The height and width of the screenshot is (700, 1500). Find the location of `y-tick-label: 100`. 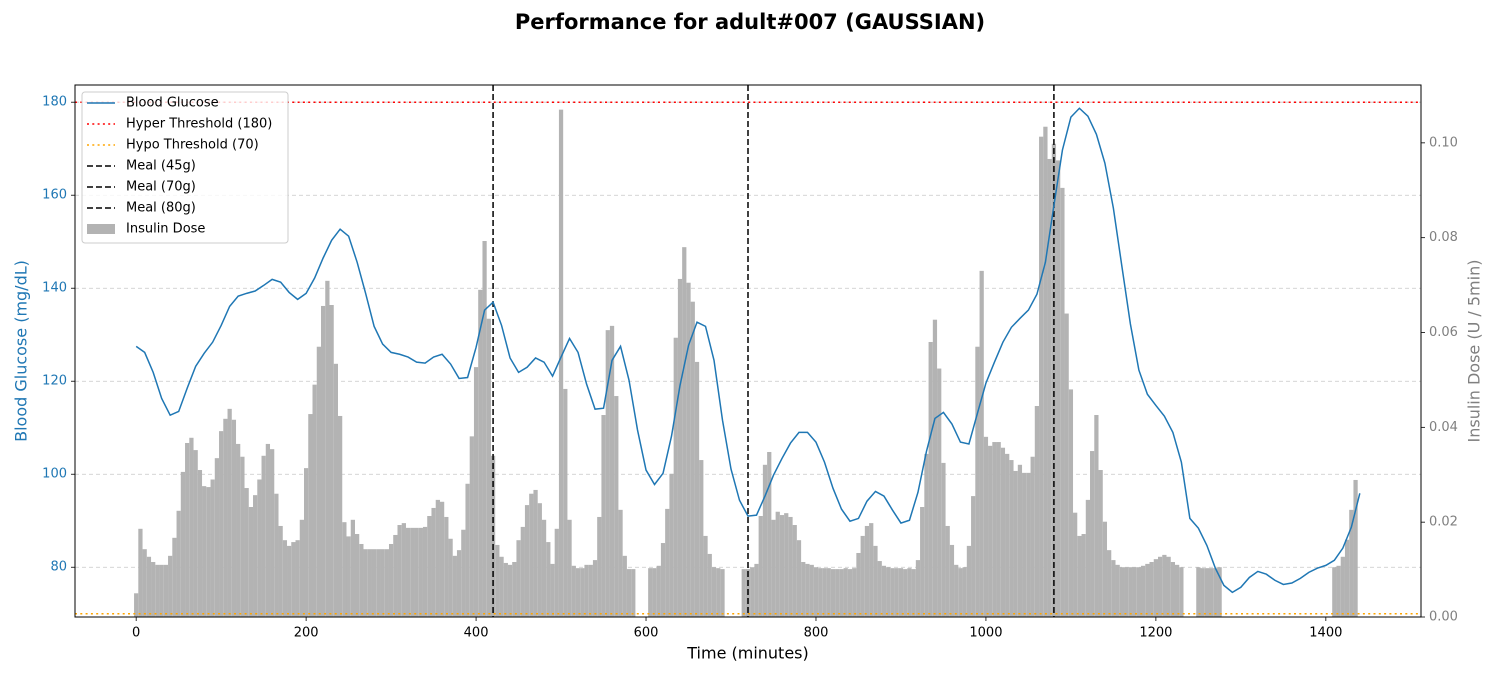

y-tick-label: 100 is located at coordinates (54, 474).